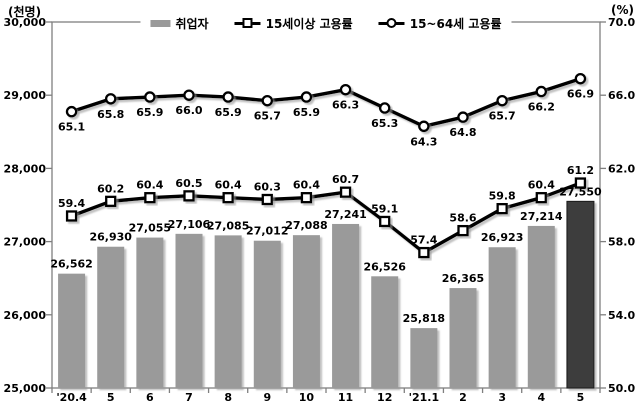 The width and height of the screenshot is (639, 410). I want to click on bar-value-label: 26,930, so click(110, 237).